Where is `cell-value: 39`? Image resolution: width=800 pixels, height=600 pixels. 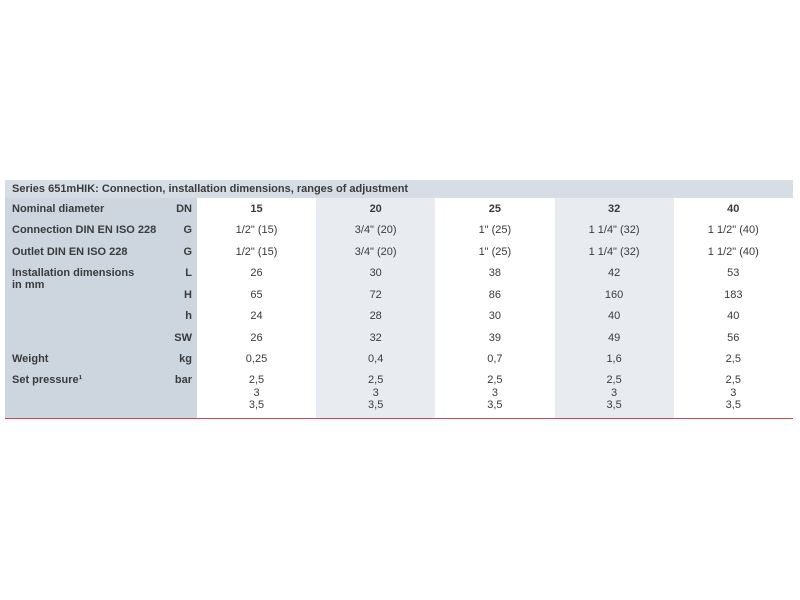 cell-value: 39 is located at coordinates (495, 338).